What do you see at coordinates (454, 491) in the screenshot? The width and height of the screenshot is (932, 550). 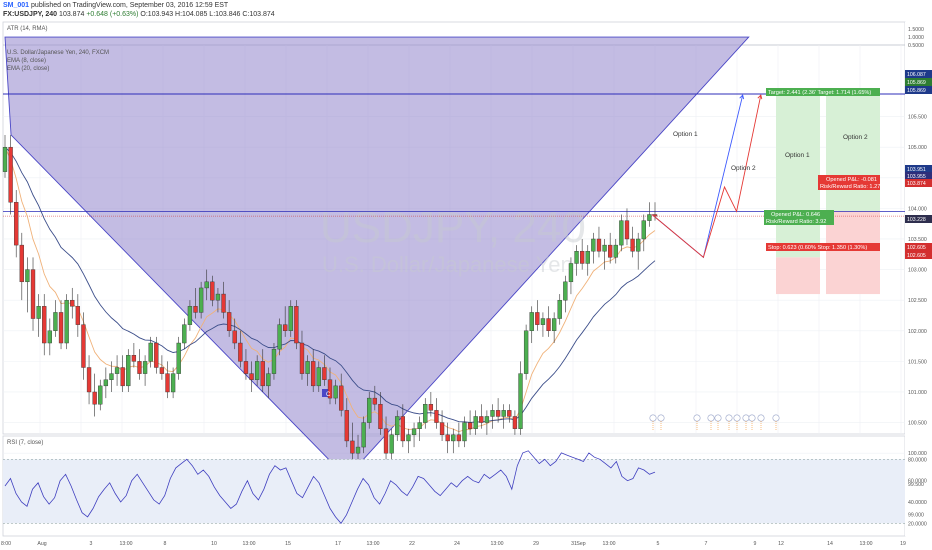 I see `rsi-band` at bounding box center [454, 491].